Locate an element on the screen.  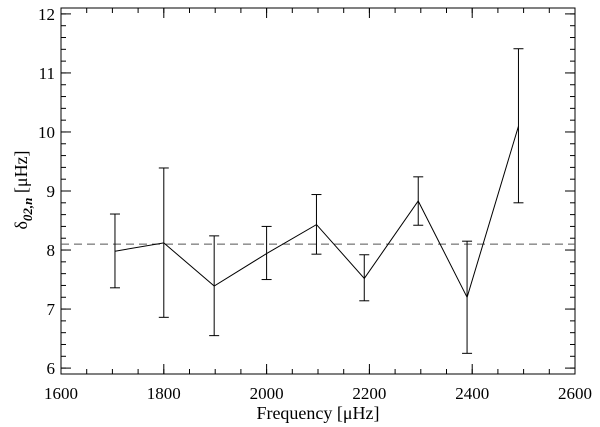
x-axis-title: Frequency [μHz] is located at coordinates (317, 413).